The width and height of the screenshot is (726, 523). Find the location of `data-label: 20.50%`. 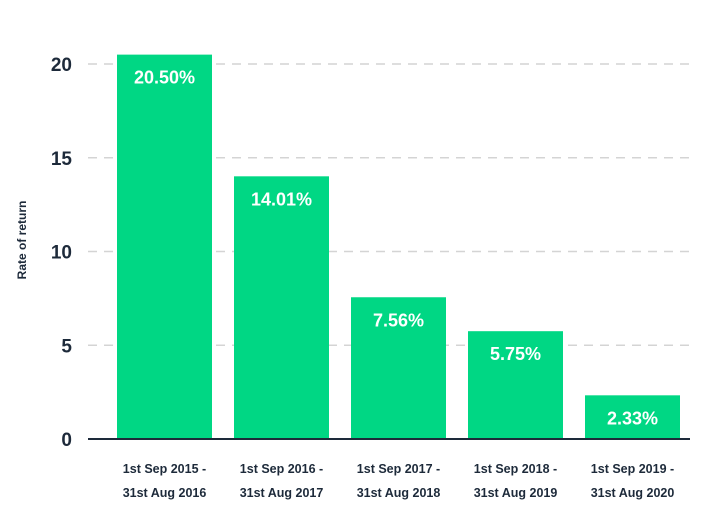

data-label: 20.50% is located at coordinates (164, 78).